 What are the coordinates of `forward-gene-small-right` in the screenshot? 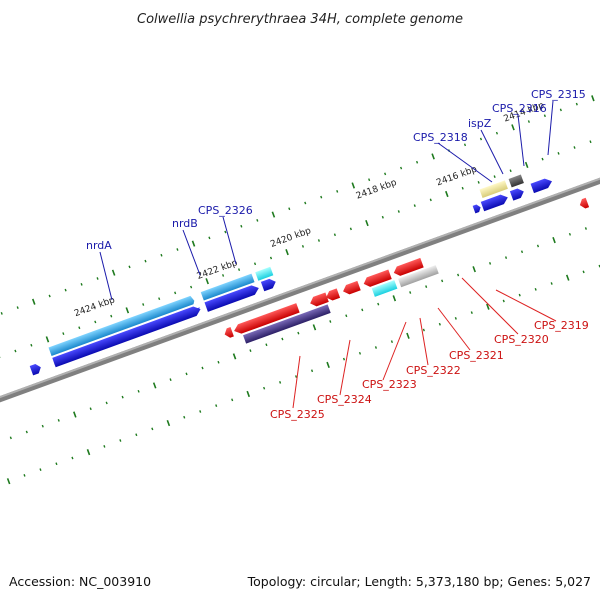 It's located at (477, 208).